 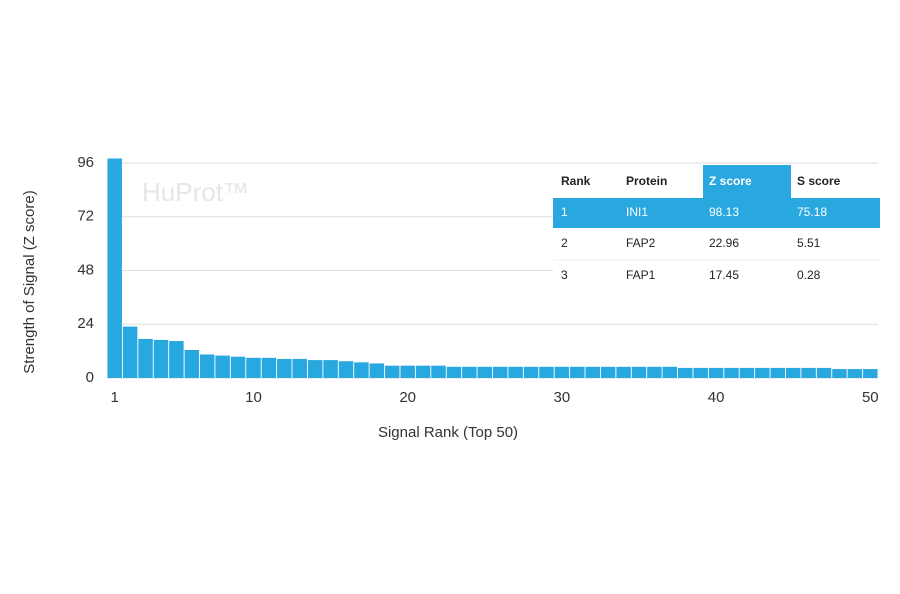 I want to click on x-tick-label: 30, so click(x=562, y=397).